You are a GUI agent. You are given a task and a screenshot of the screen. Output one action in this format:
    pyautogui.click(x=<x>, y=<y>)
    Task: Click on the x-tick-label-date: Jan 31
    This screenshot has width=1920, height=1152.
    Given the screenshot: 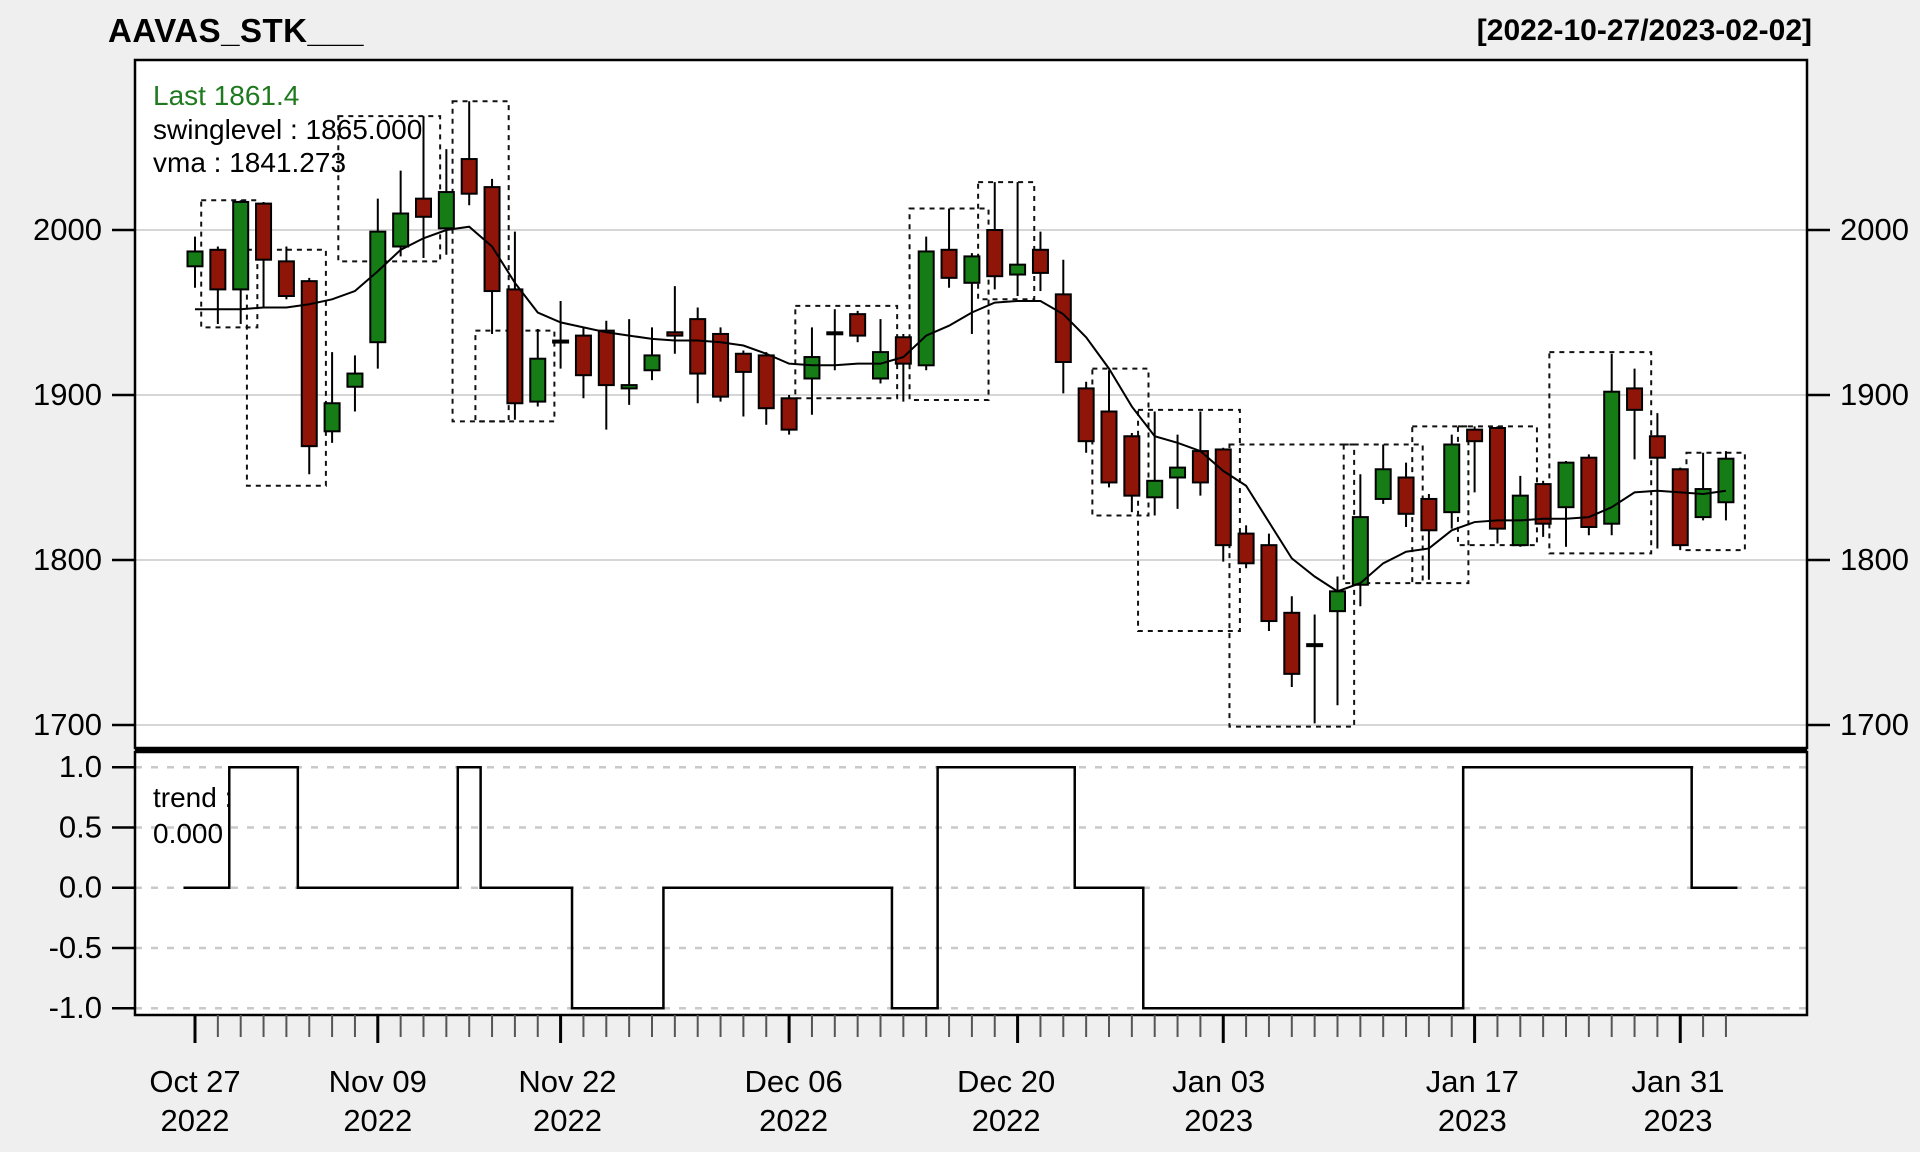 What is the action you would take?
    pyautogui.click(x=1677, y=1081)
    